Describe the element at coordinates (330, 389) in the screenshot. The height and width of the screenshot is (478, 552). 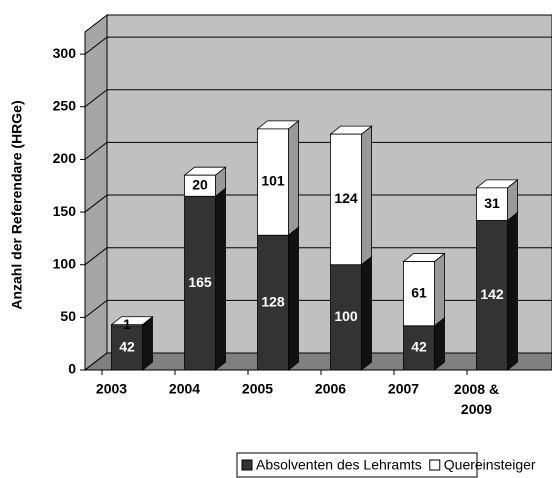
I see `x-tick-label: 2006` at that location.